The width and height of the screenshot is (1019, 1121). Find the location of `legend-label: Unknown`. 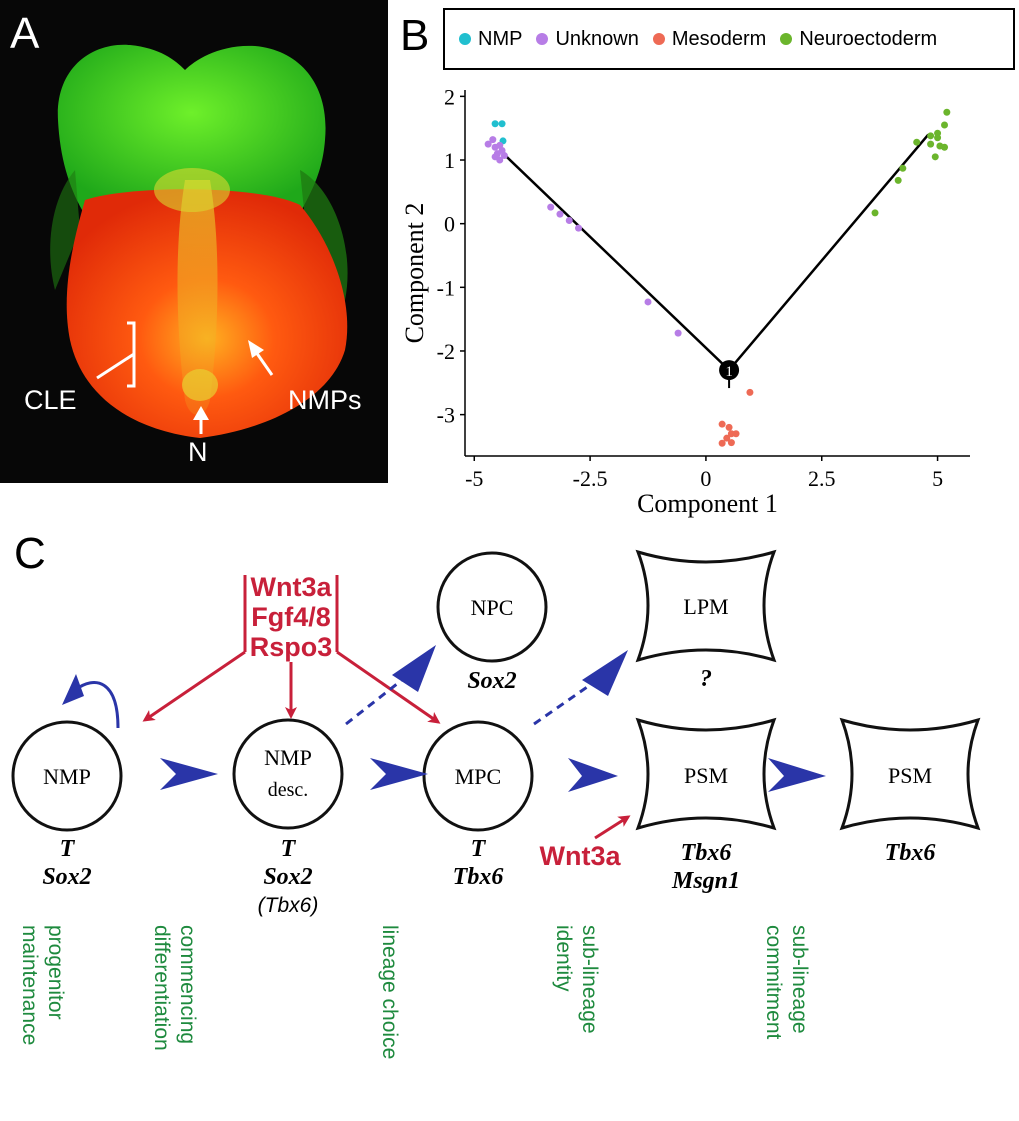

legend-label: Unknown is located at coordinates (597, 38).